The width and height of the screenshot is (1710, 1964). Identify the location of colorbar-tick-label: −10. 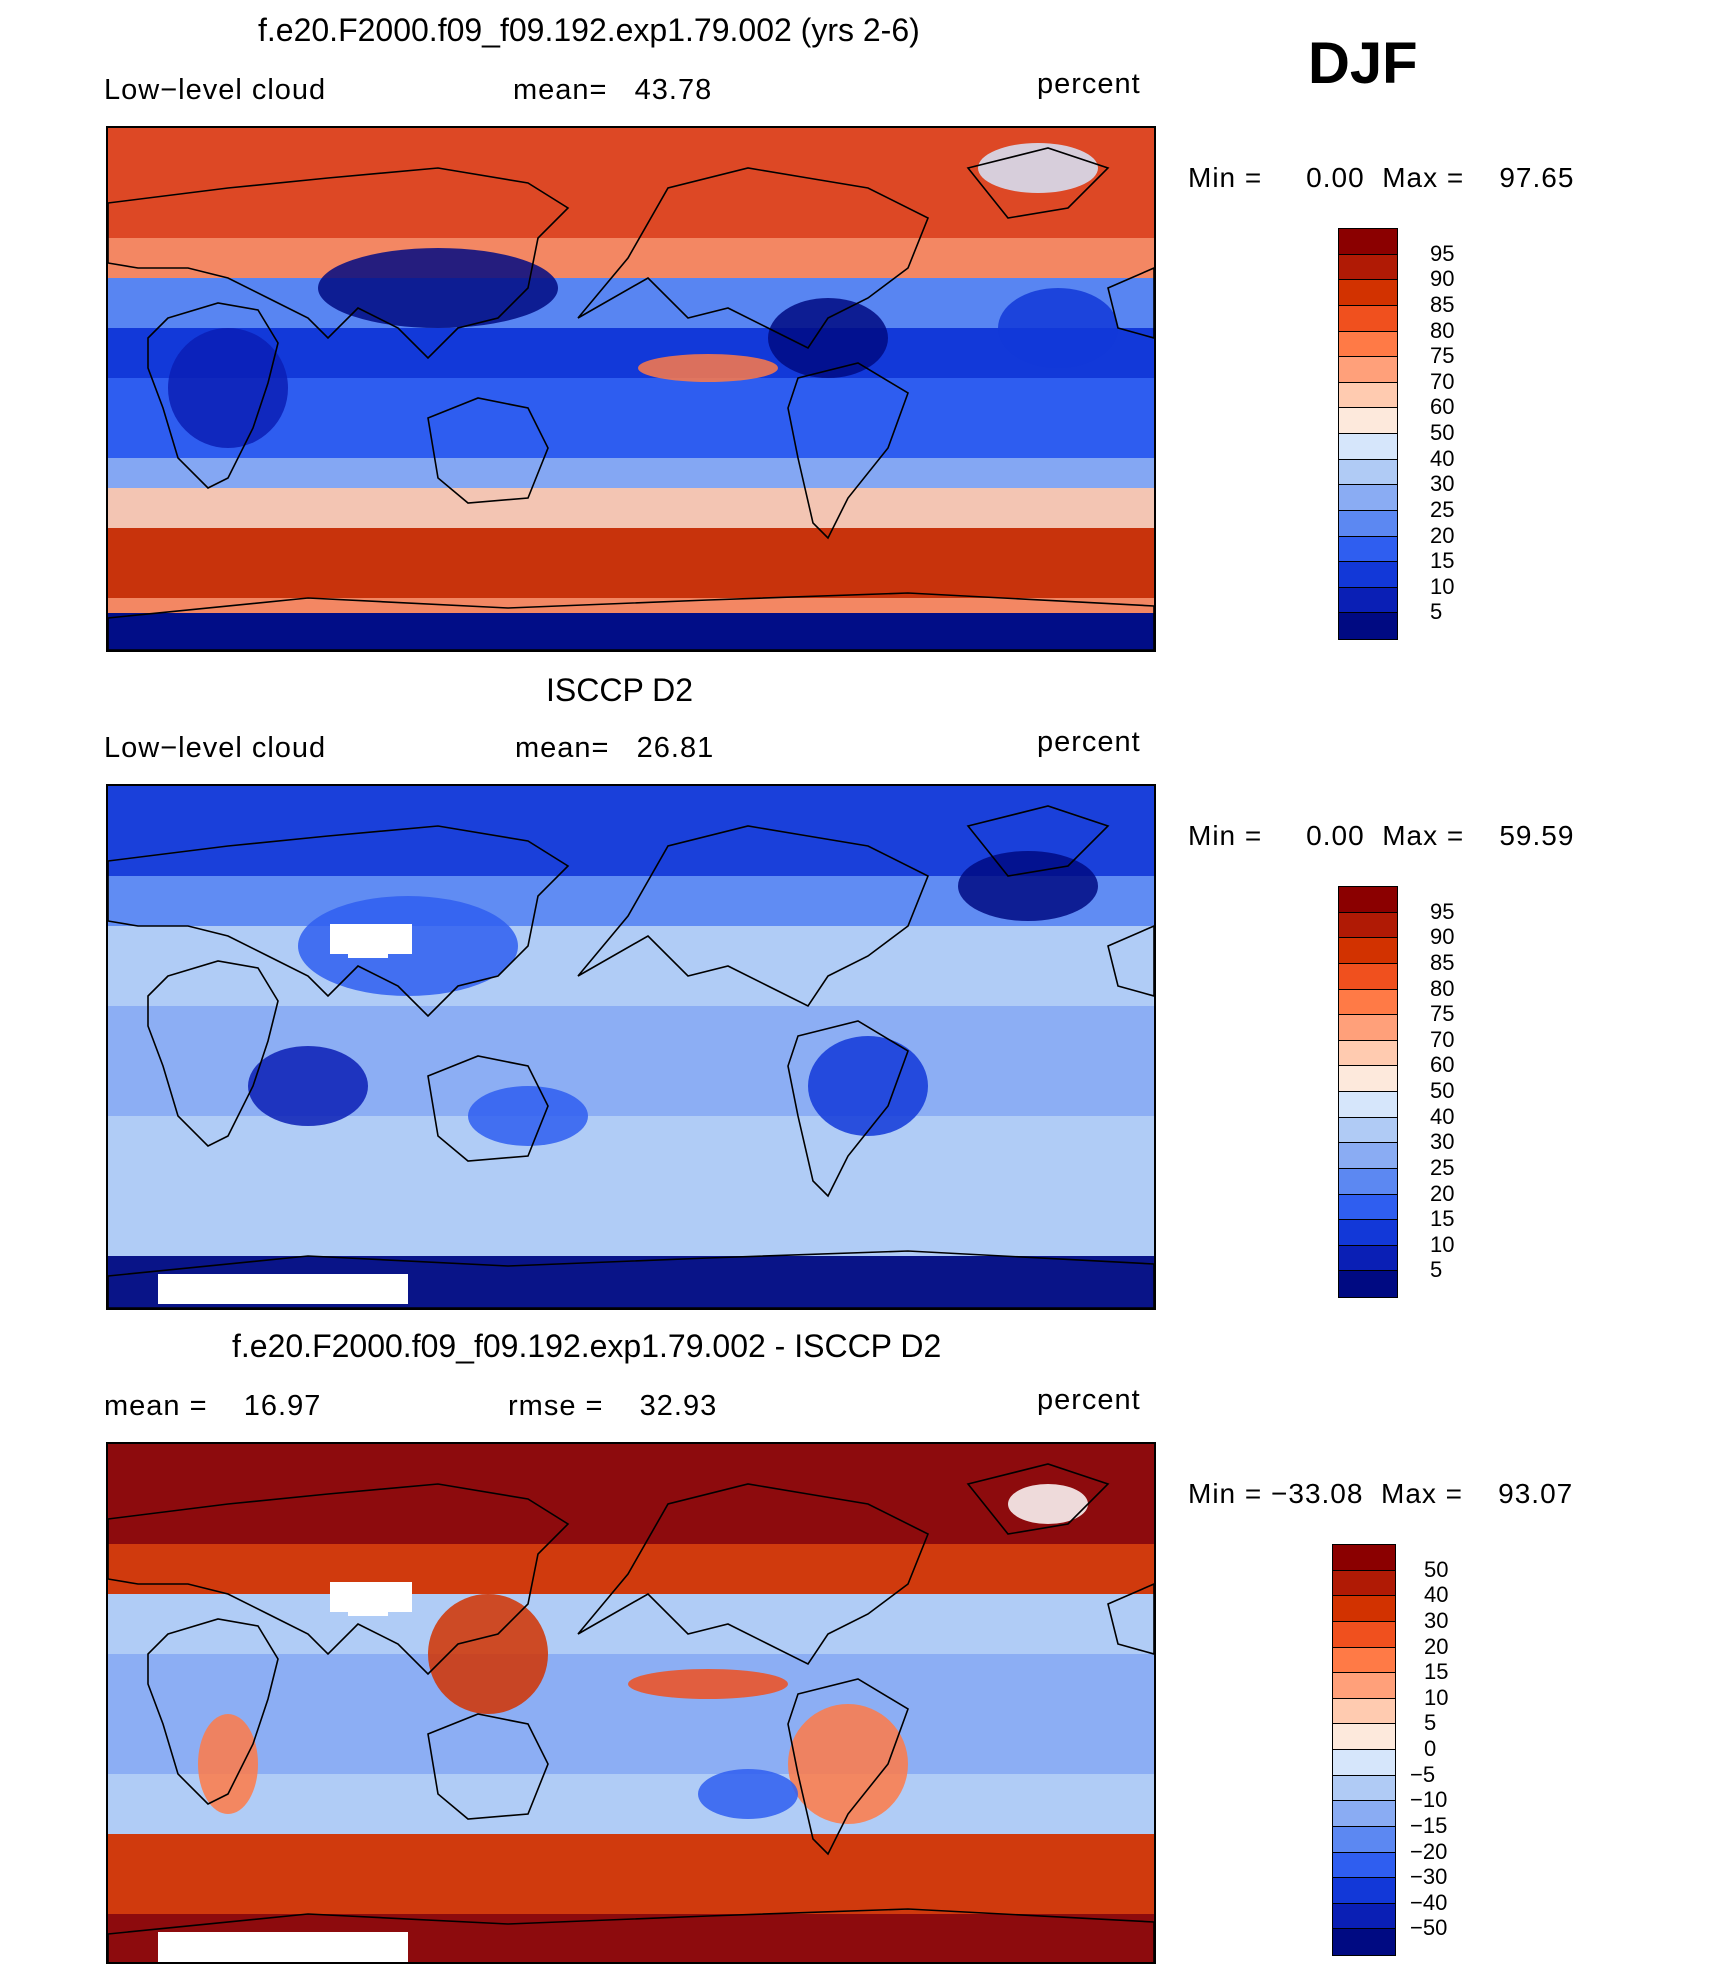
(1429, 1800).